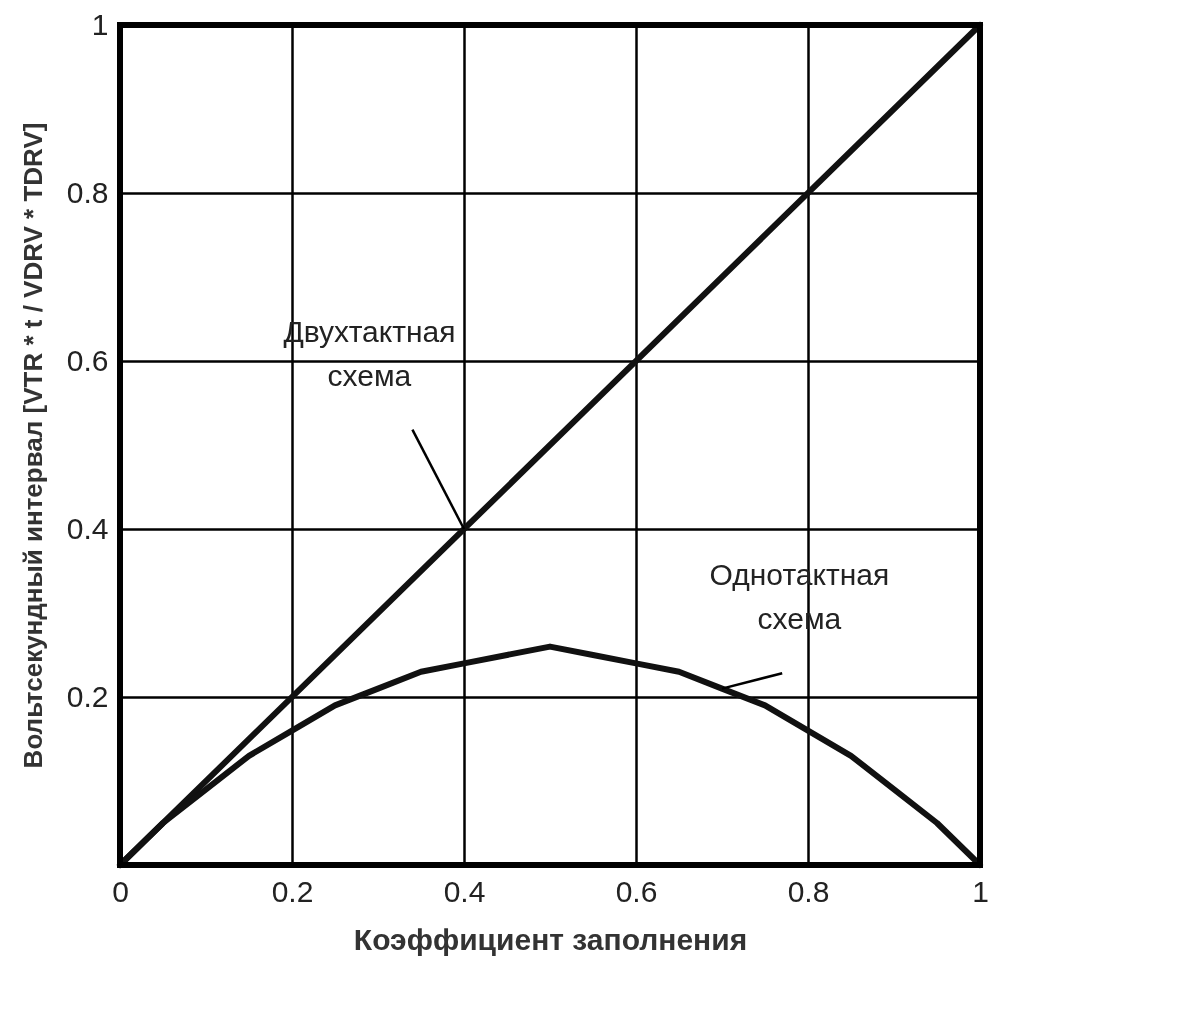  What do you see at coordinates (636, 891) in the screenshot?
I see `x-tick-label: 0.6` at bounding box center [636, 891].